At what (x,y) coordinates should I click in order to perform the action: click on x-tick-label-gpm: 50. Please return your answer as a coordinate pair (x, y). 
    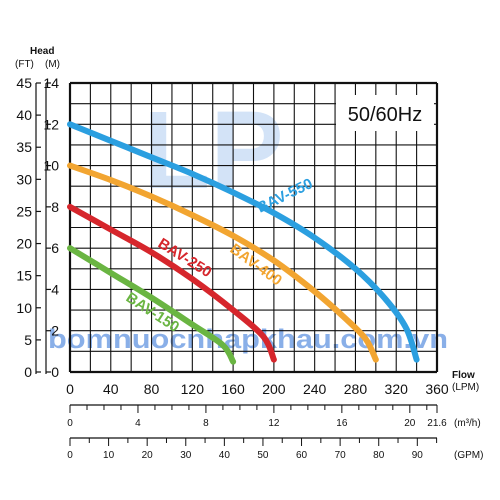
    Looking at the image, I should click on (263, 455).